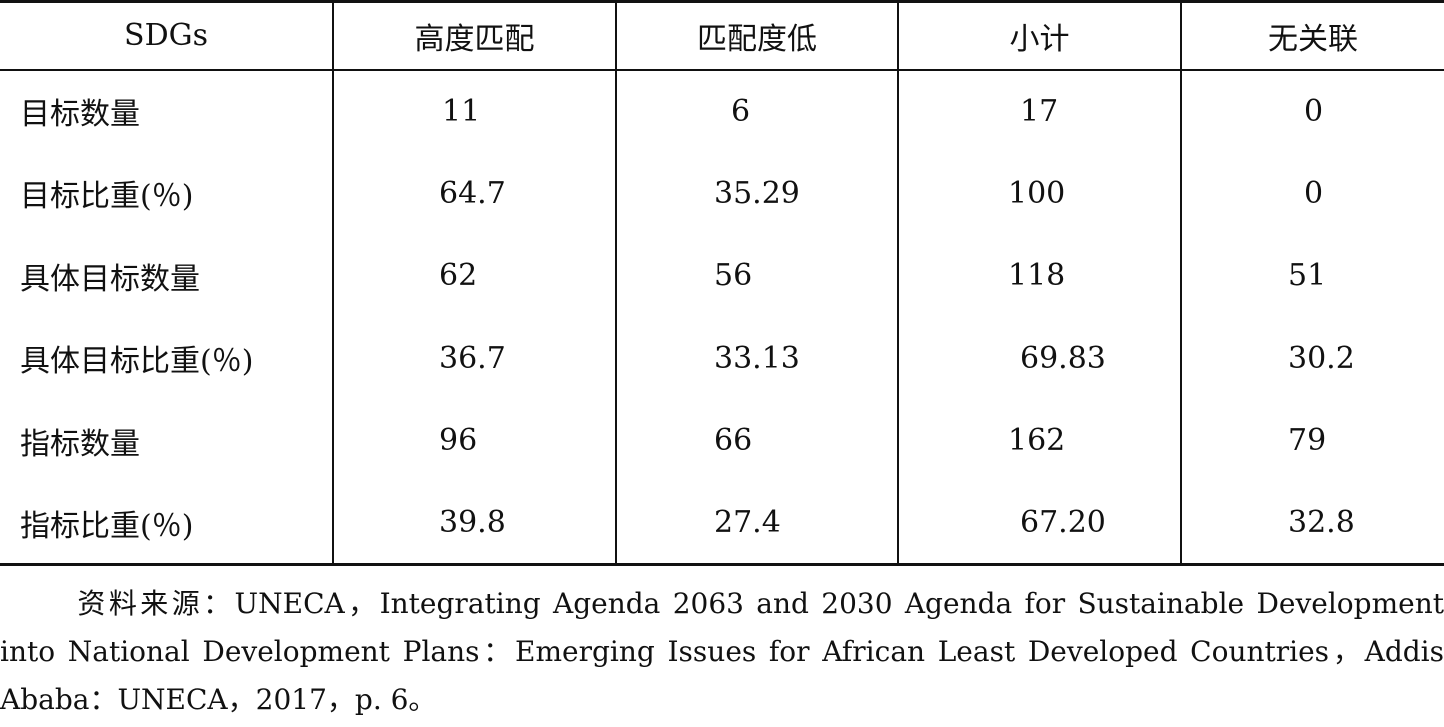 The height and width of the screenshot is (727, 1444). I want to click on table-row: 目标比重(％) 64.7 35.29 100 0, so click(722, 193).